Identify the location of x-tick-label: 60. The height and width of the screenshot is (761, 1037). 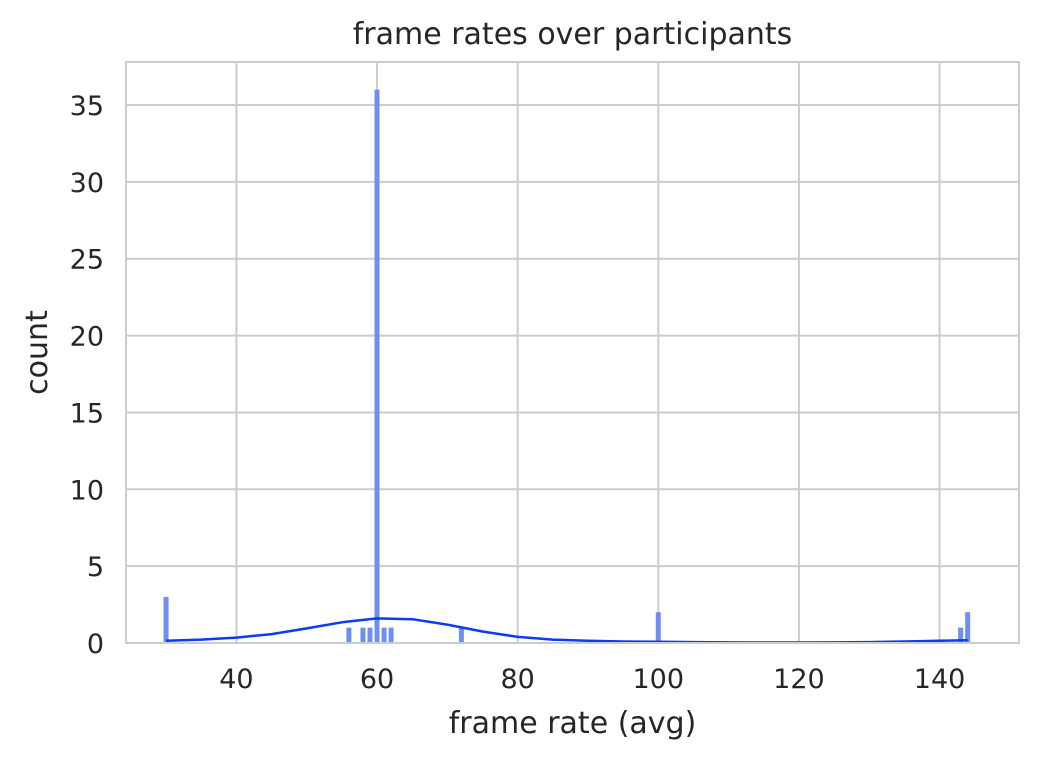
(377, 679).